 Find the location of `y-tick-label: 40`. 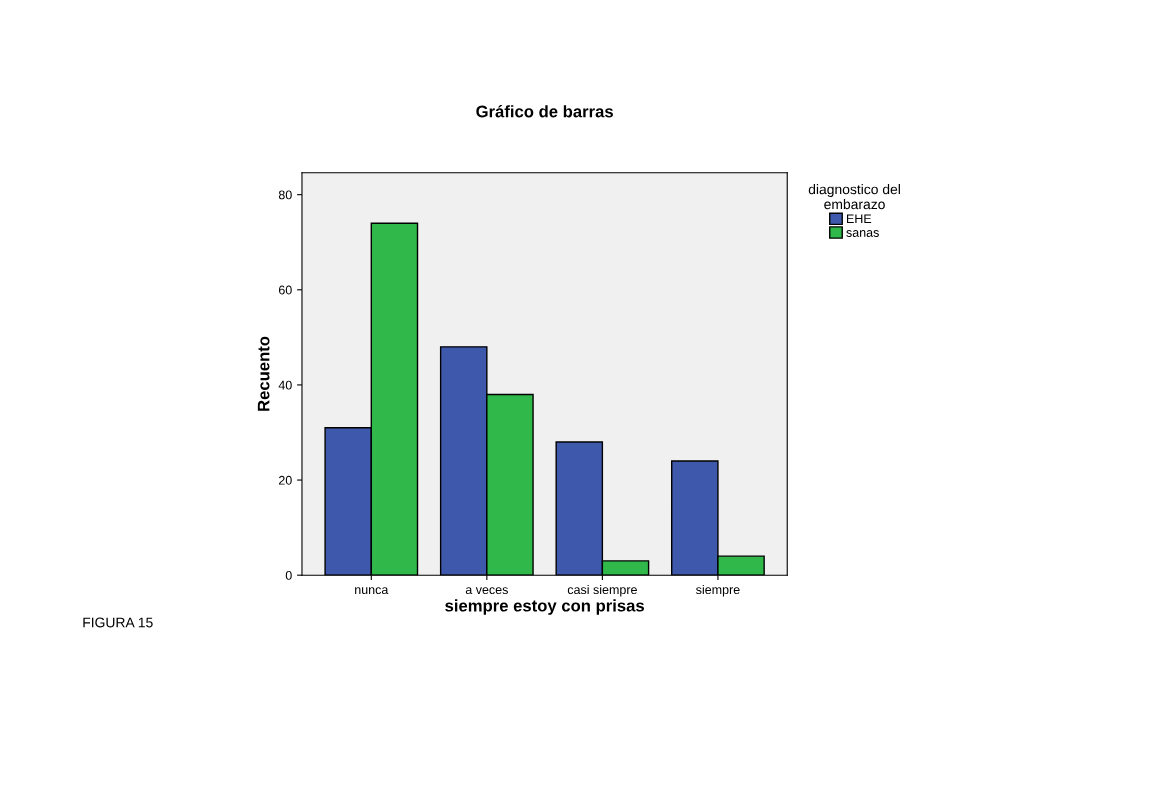

y-tick-label: 40 is located at coordinates (285, 385).